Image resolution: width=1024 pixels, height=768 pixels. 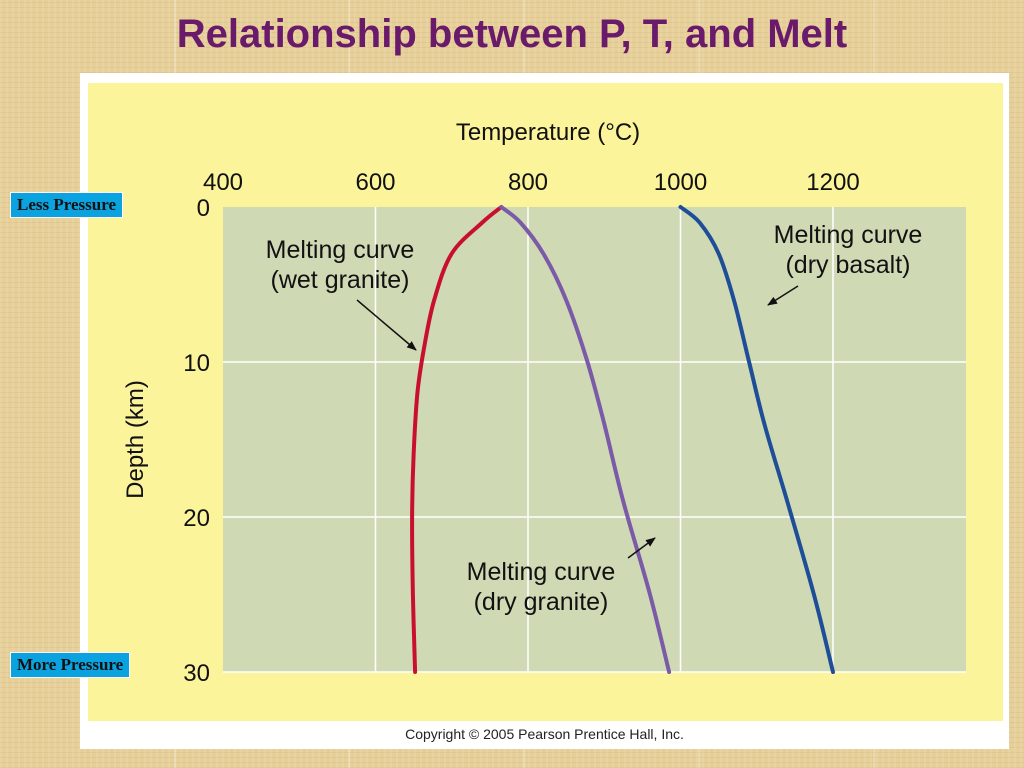 What do you see at coordinates (70, 665) in the screenshot?
I see `more-pressure-label: More Pressure` at bounding box center [70, 665].